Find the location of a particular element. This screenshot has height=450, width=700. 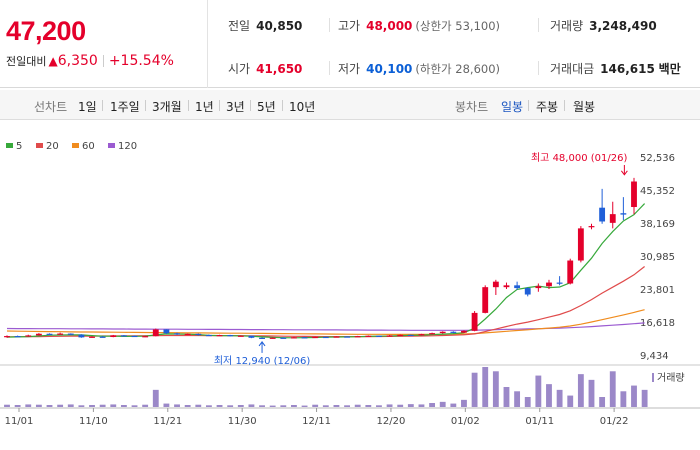

low-cell: 저가 40,100 (하한가 28,600) is located at coordinates (419, 68).